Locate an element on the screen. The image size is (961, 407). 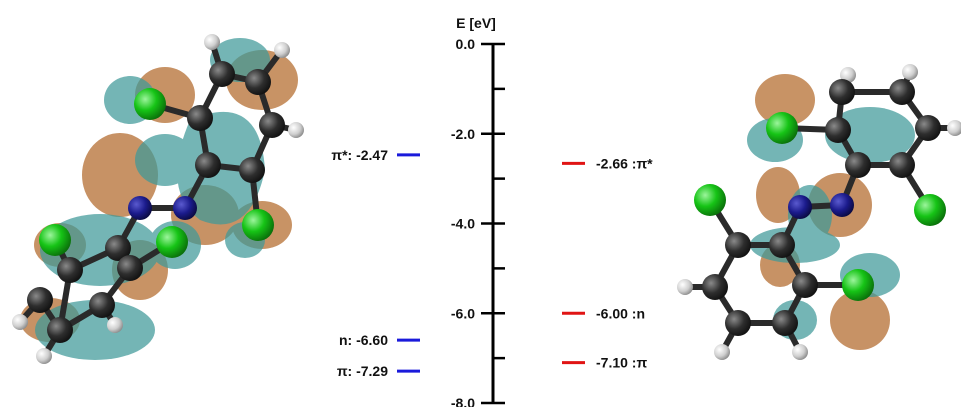
tick-label: 0.0 is located at coordinates (466, 44).